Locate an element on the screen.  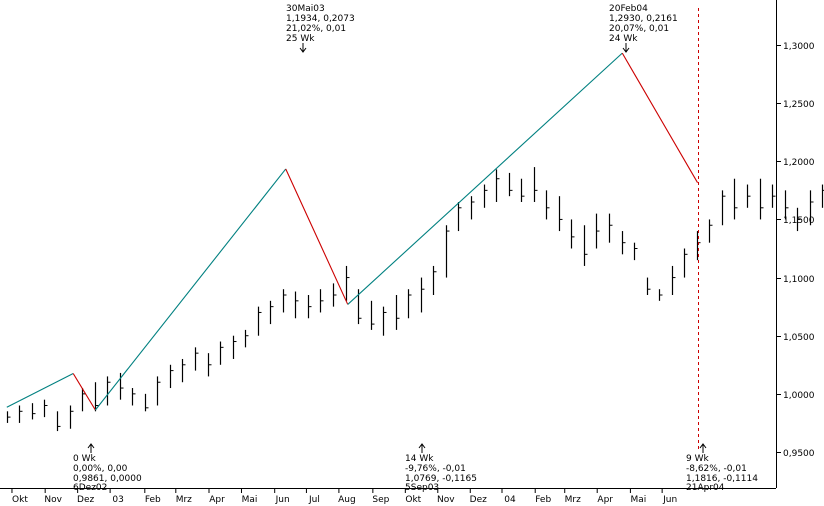
x-tick-label: 03 is located at coordinates (117, 500).